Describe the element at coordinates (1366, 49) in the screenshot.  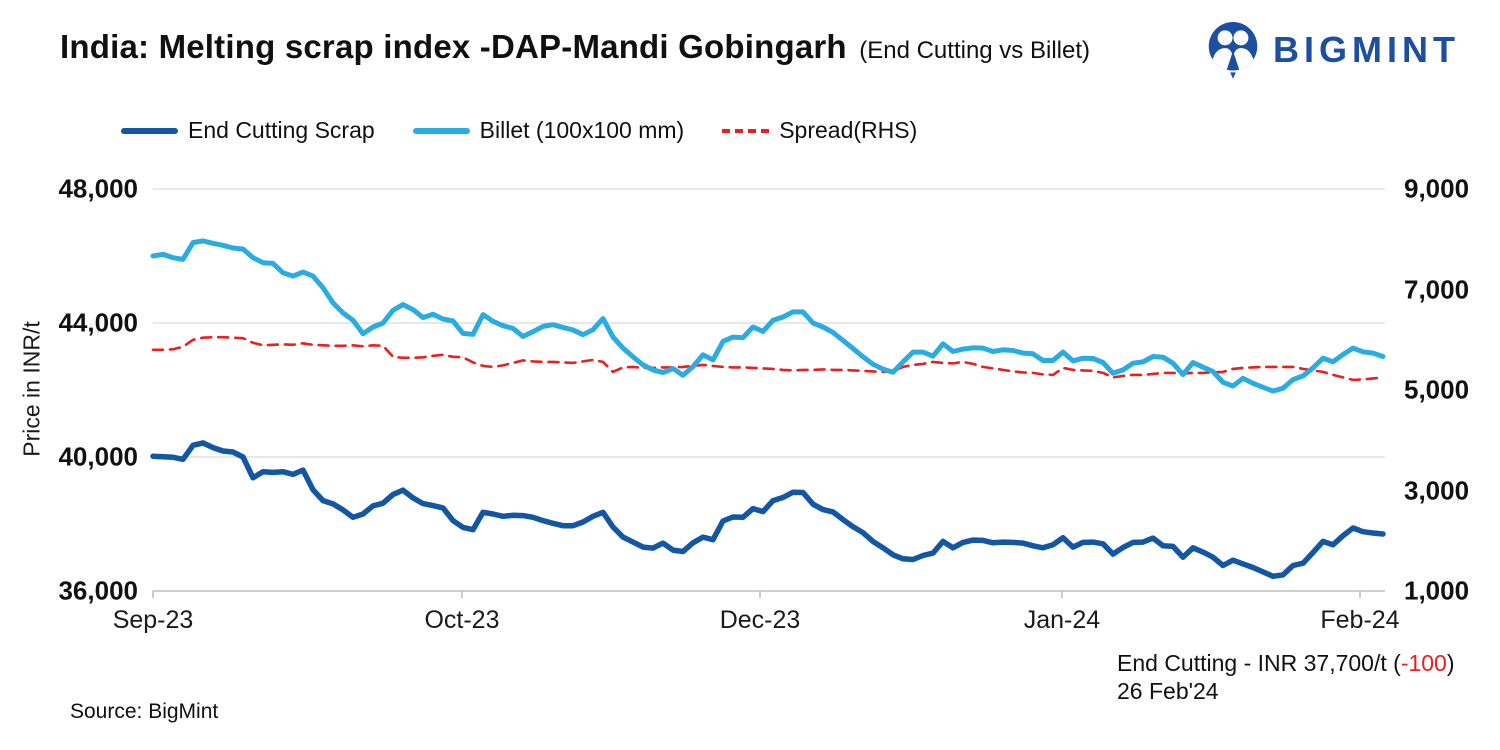
I see `brand-name: BIGMINT` at that location.